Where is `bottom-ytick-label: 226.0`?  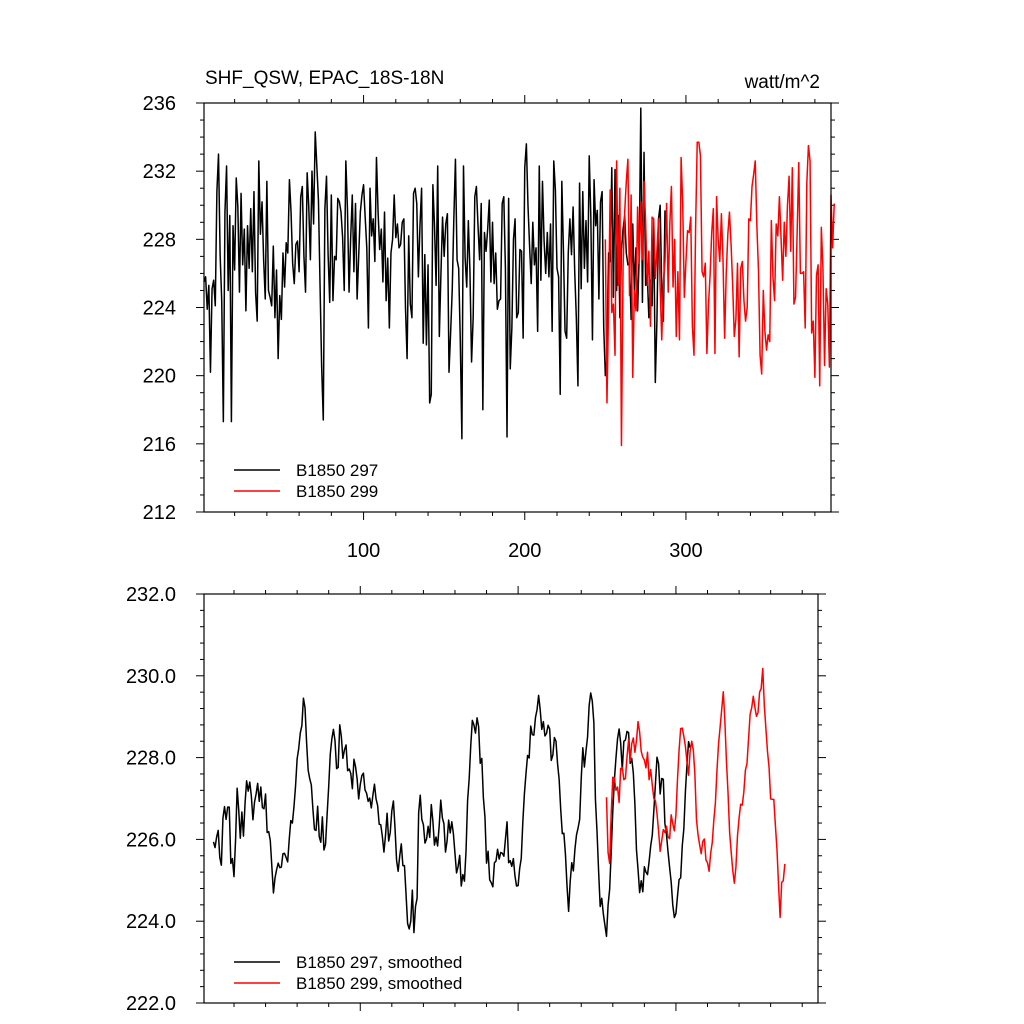
bottom-ytick-label: 226.0 is located at coordinates (151, 840).